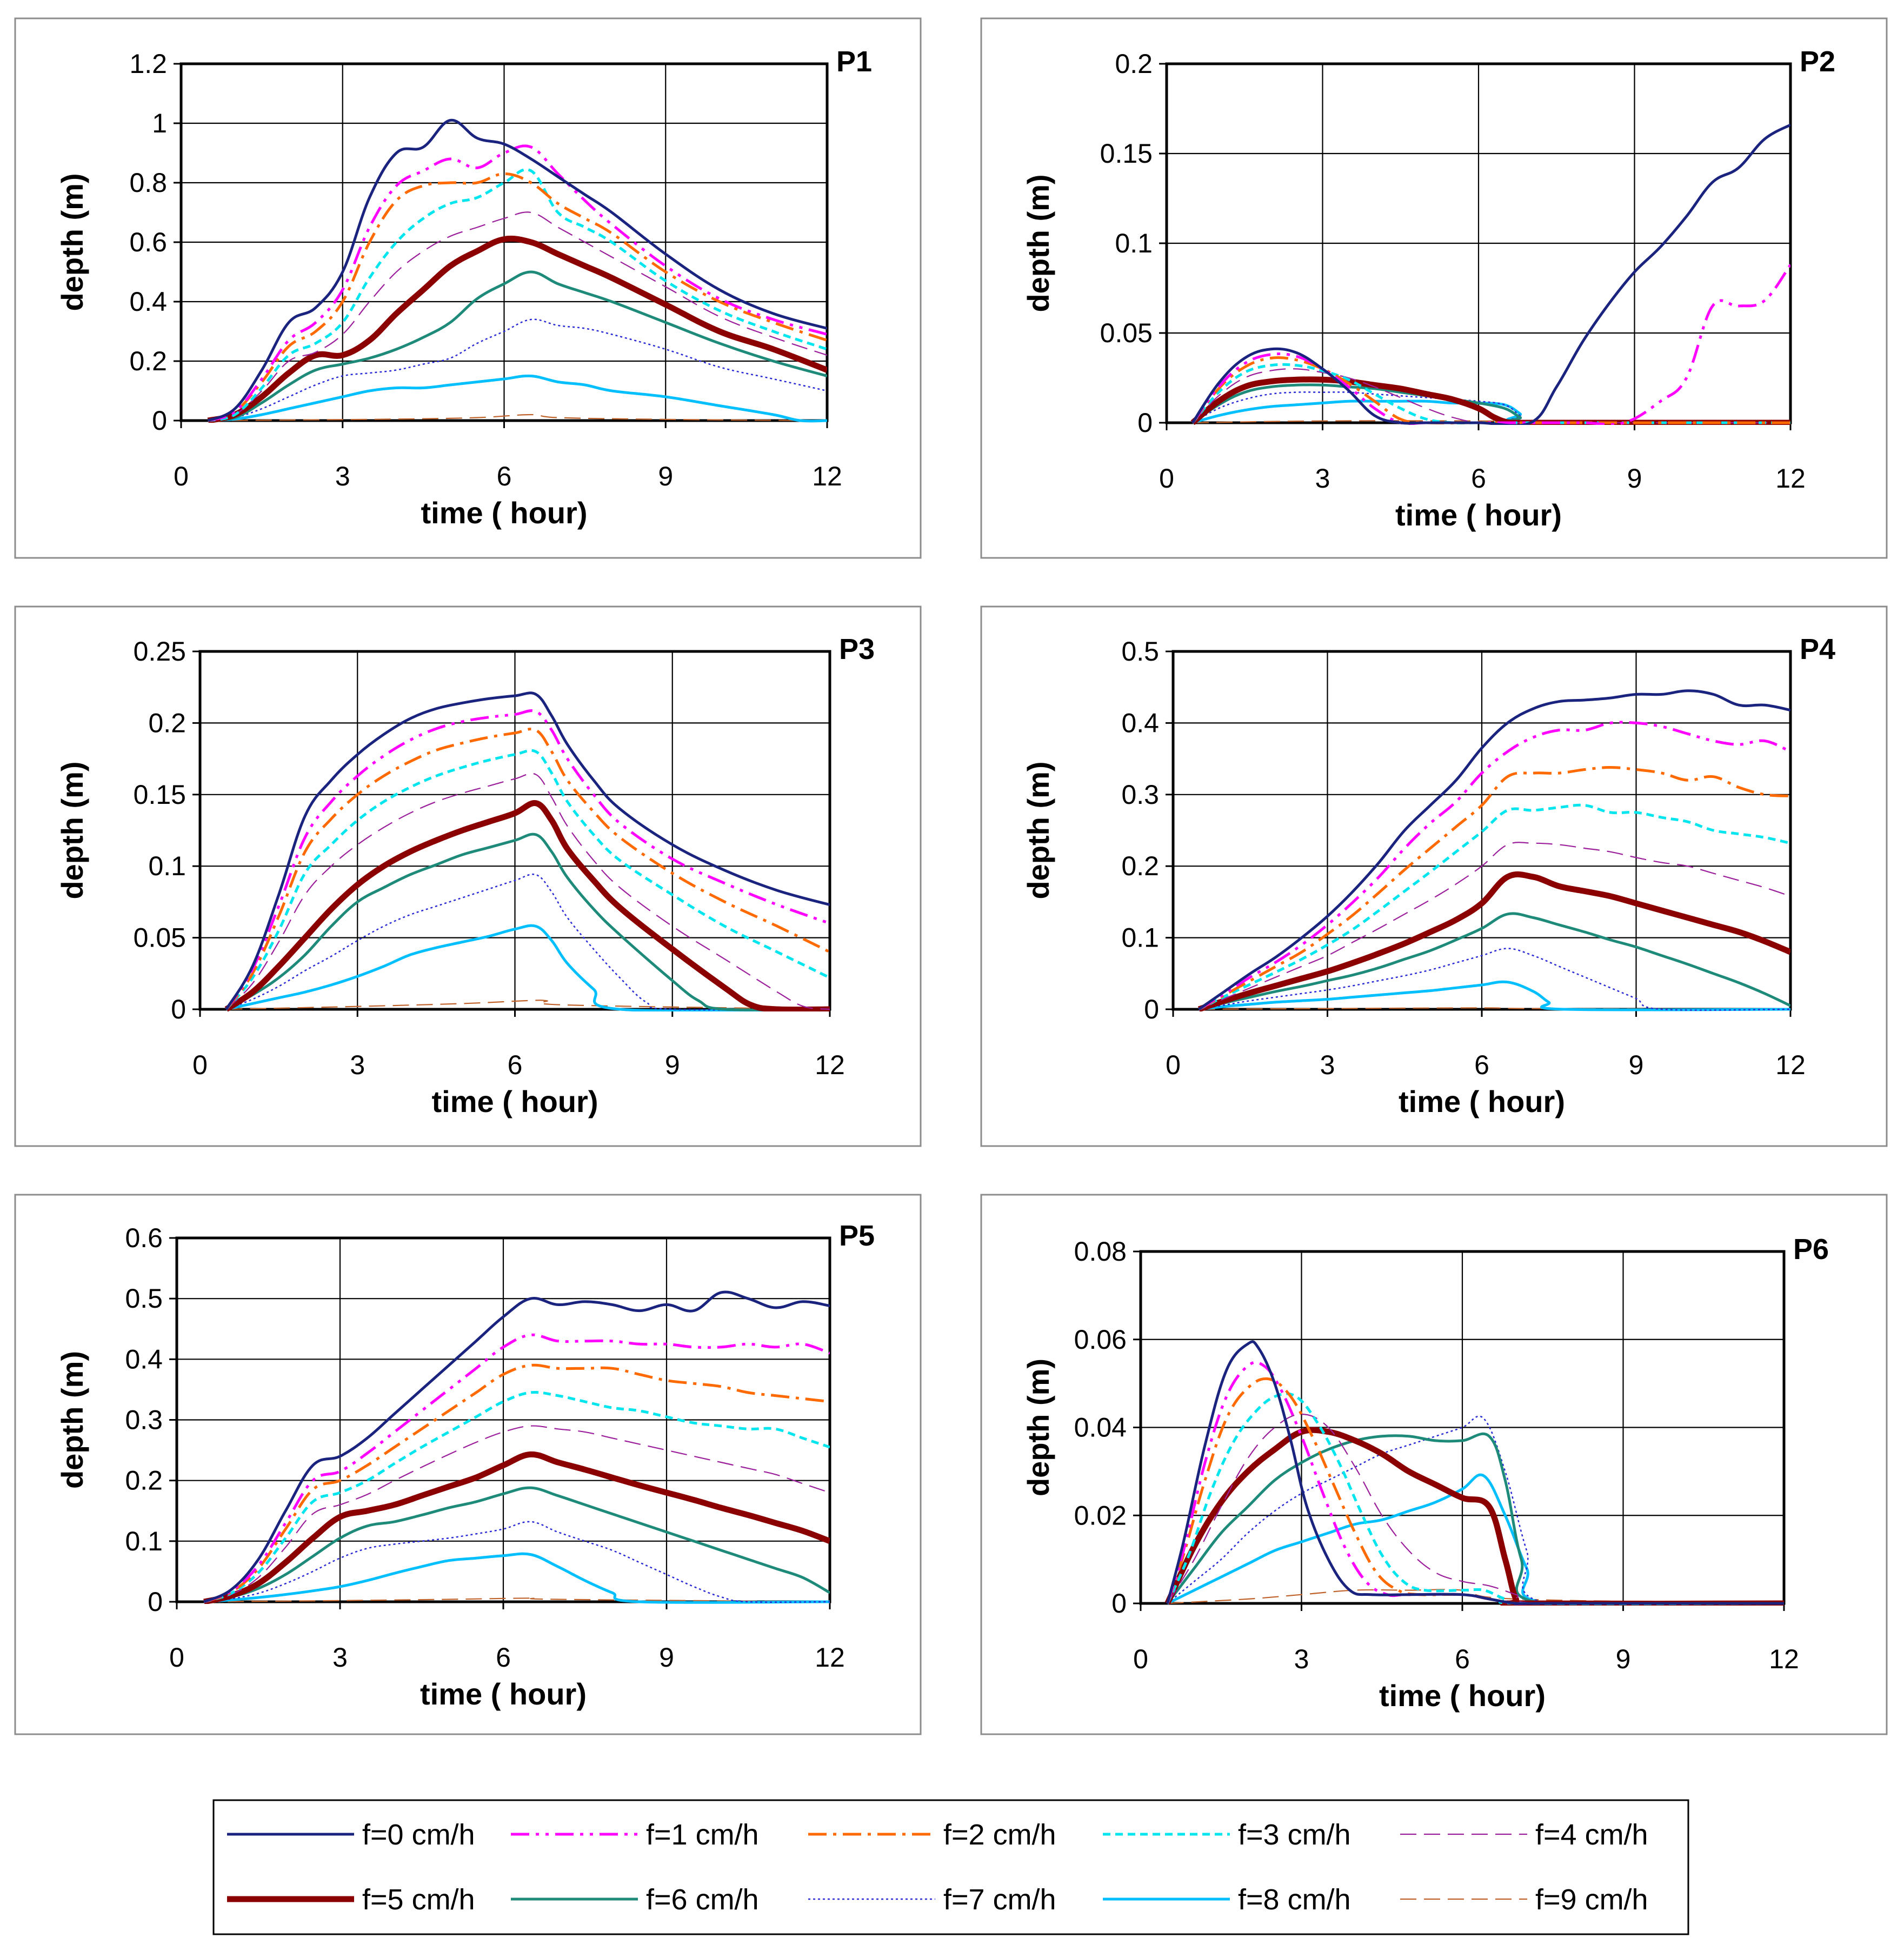  Describe the element at coordinates (635, 1835) in the screenshot. I see `legend-item: f=1 cm/h` at that location.